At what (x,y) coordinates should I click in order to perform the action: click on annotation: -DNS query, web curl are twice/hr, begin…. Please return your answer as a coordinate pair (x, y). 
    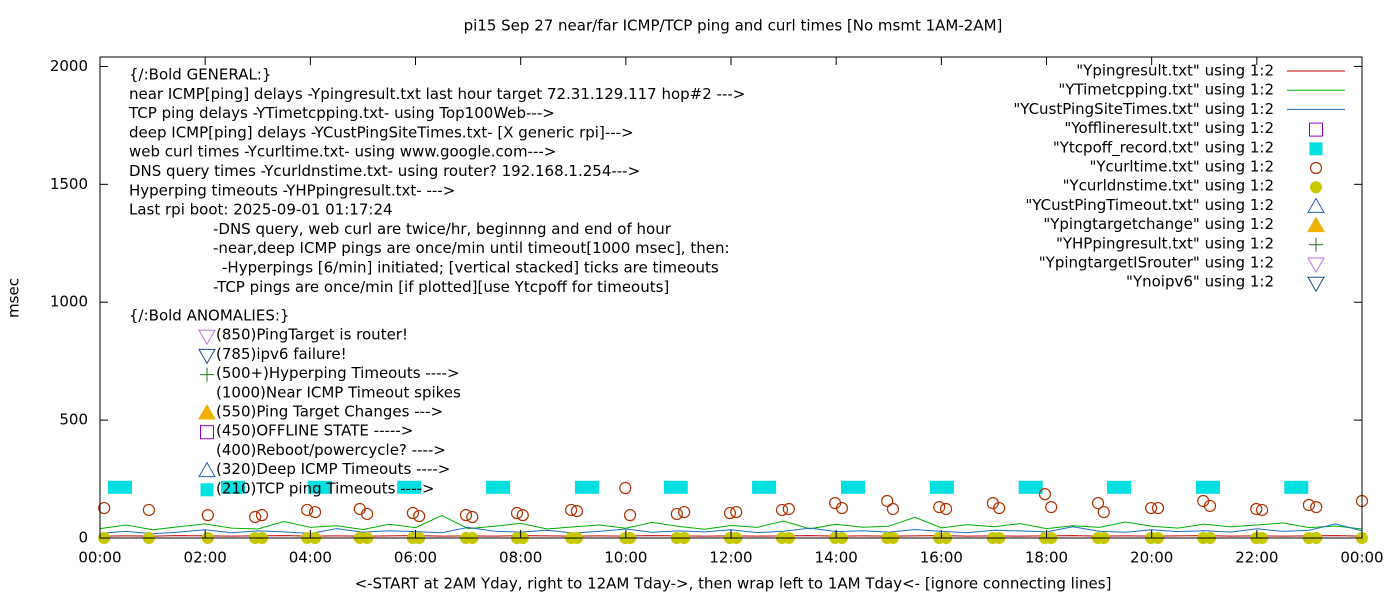
    Looking at the image, I should click on (442, 229).